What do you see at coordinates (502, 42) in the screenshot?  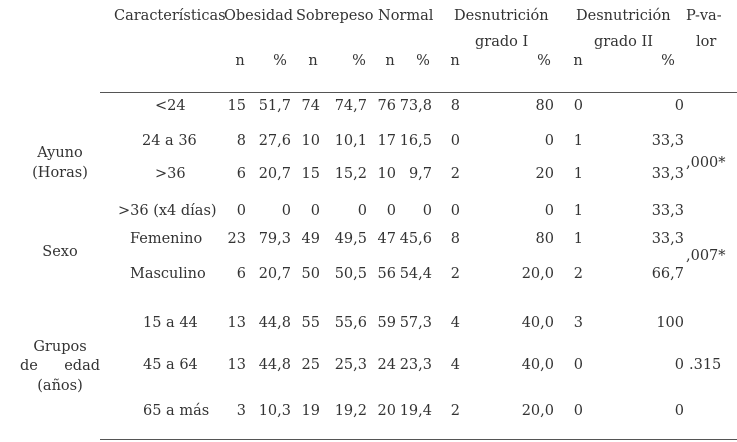 I see `header-desnutricion-1-line2: grado I` at bounding box center [502, 42].